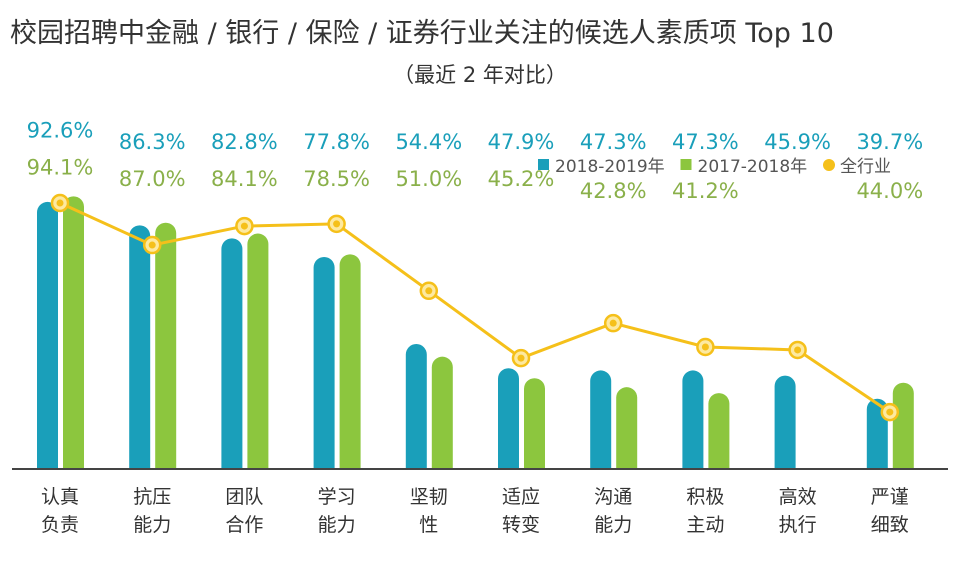 Image resolution: width=960 pixels, height=564 pixels. I want to click on value-label-2017-2018: 51.0%, so click(428, 179).